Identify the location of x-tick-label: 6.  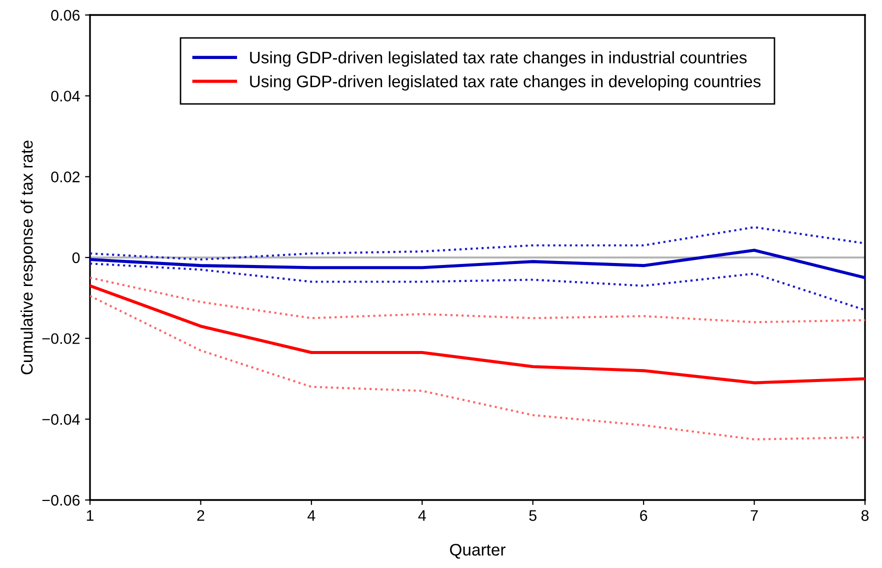
(644, 515).